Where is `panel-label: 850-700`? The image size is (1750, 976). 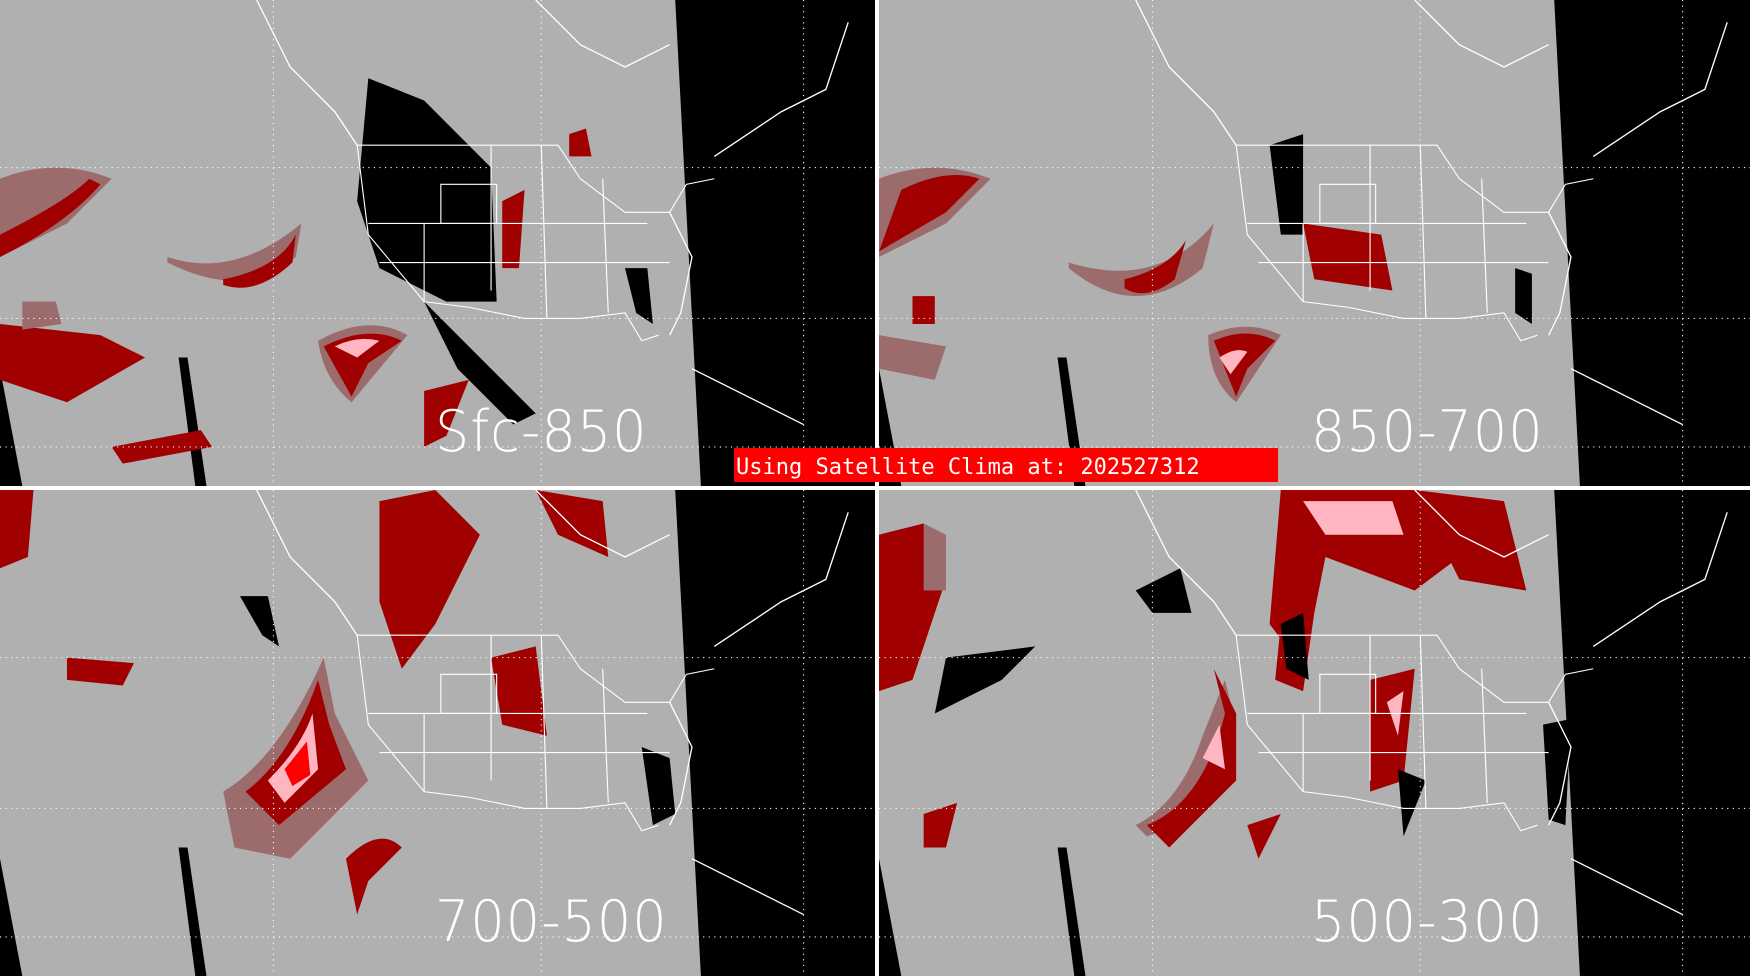
panel-label: 850-700 is located at coordinates (1427, 431).